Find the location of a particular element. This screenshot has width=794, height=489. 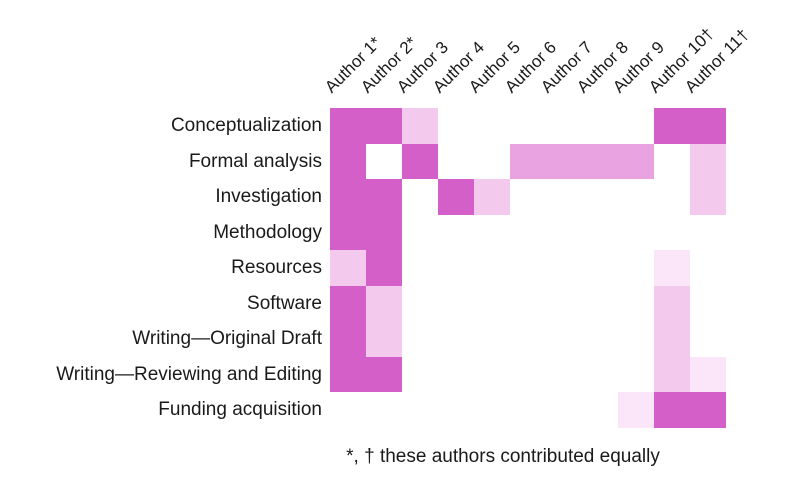

row-label: Investigation is located at coordinates (268, 196).